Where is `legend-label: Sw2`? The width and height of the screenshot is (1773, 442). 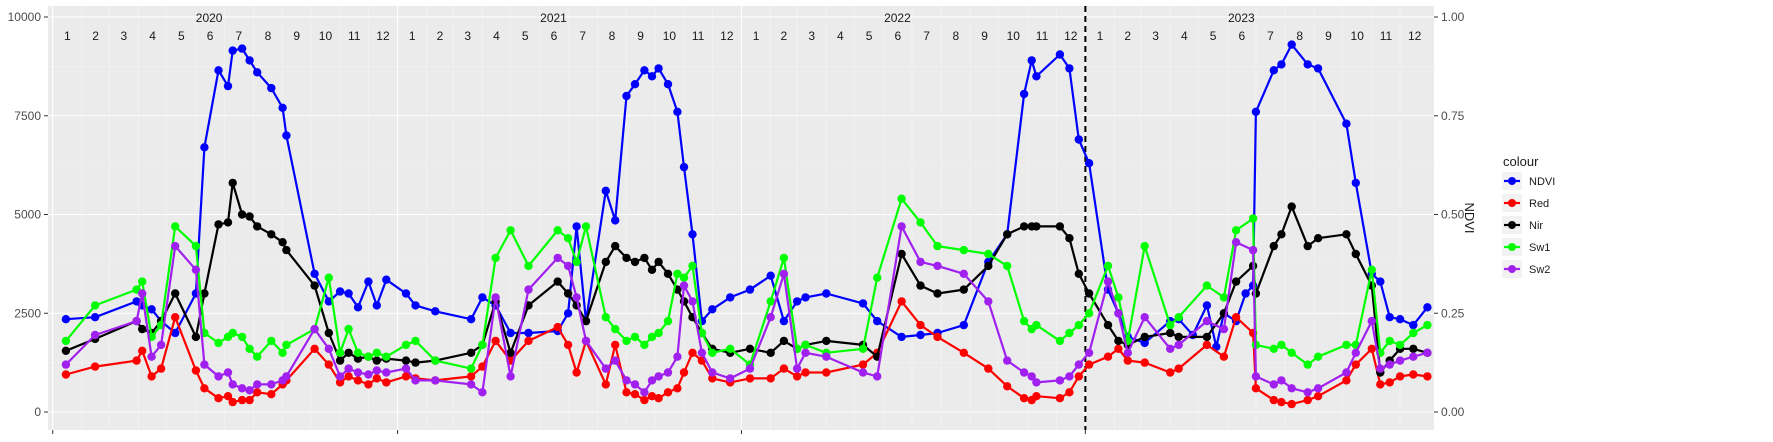
legend-label: Sw2 is located at coordinates (1539, 270).